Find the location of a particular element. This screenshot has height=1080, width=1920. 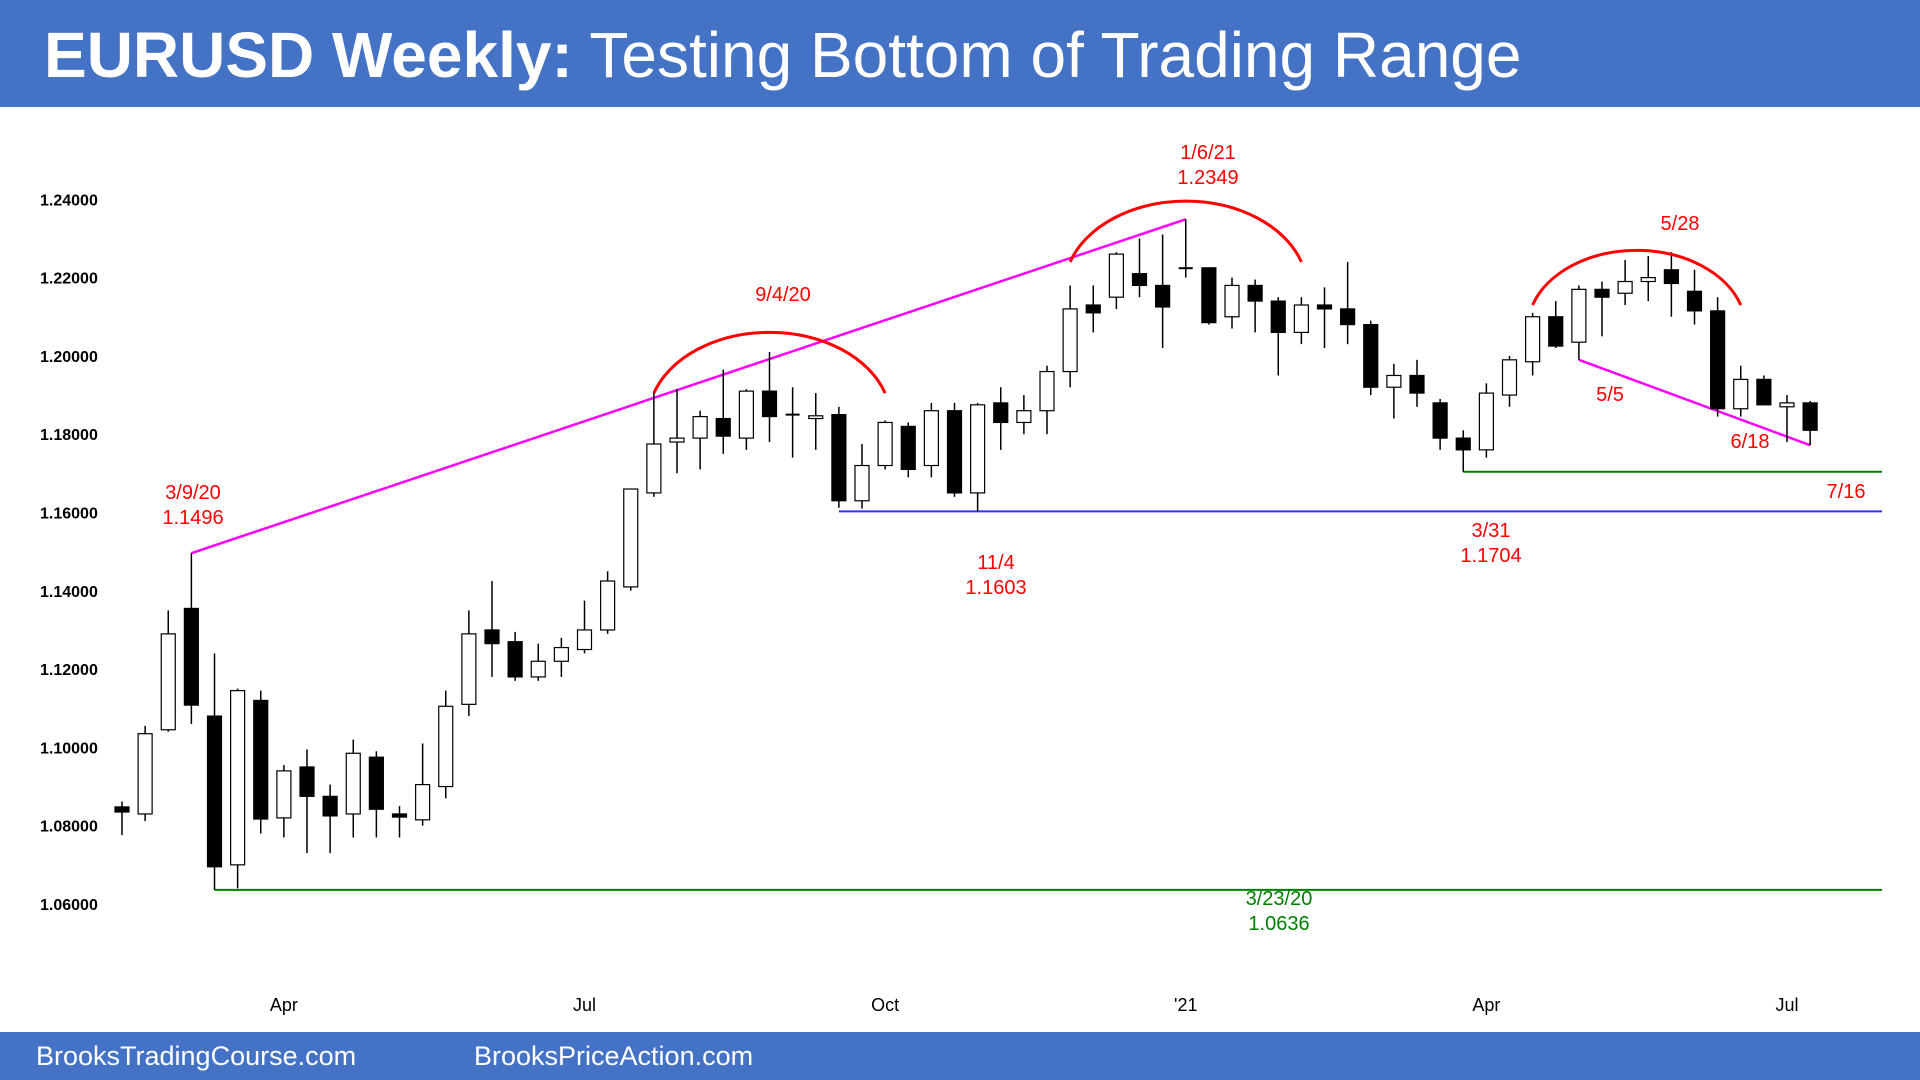

y-tick-label: 1.20000 is located at coordinates (69, 357).